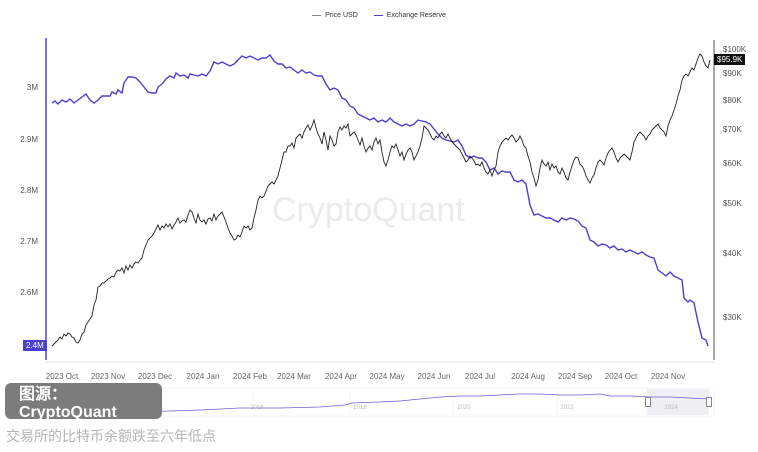  Describe the element at coordinates (709, 402) in the screenshot. I see `navigator-right-handle` at that location.